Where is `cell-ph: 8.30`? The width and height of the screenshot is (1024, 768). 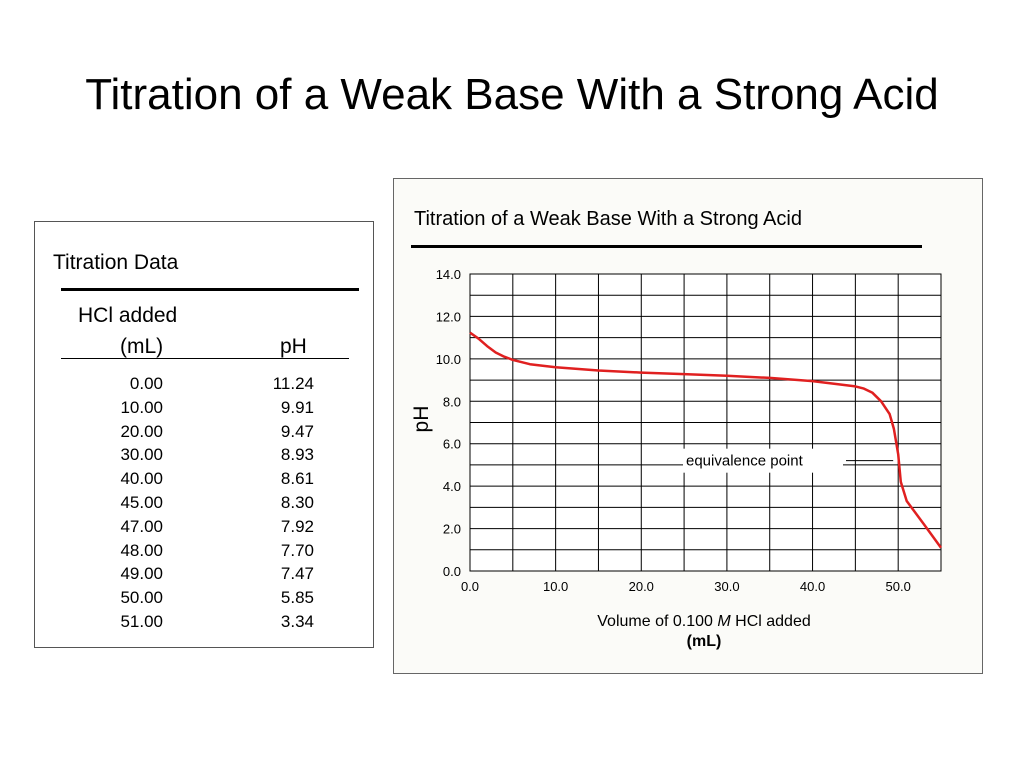
cell-ph: 8.30 is located at coordinates (297, 502).